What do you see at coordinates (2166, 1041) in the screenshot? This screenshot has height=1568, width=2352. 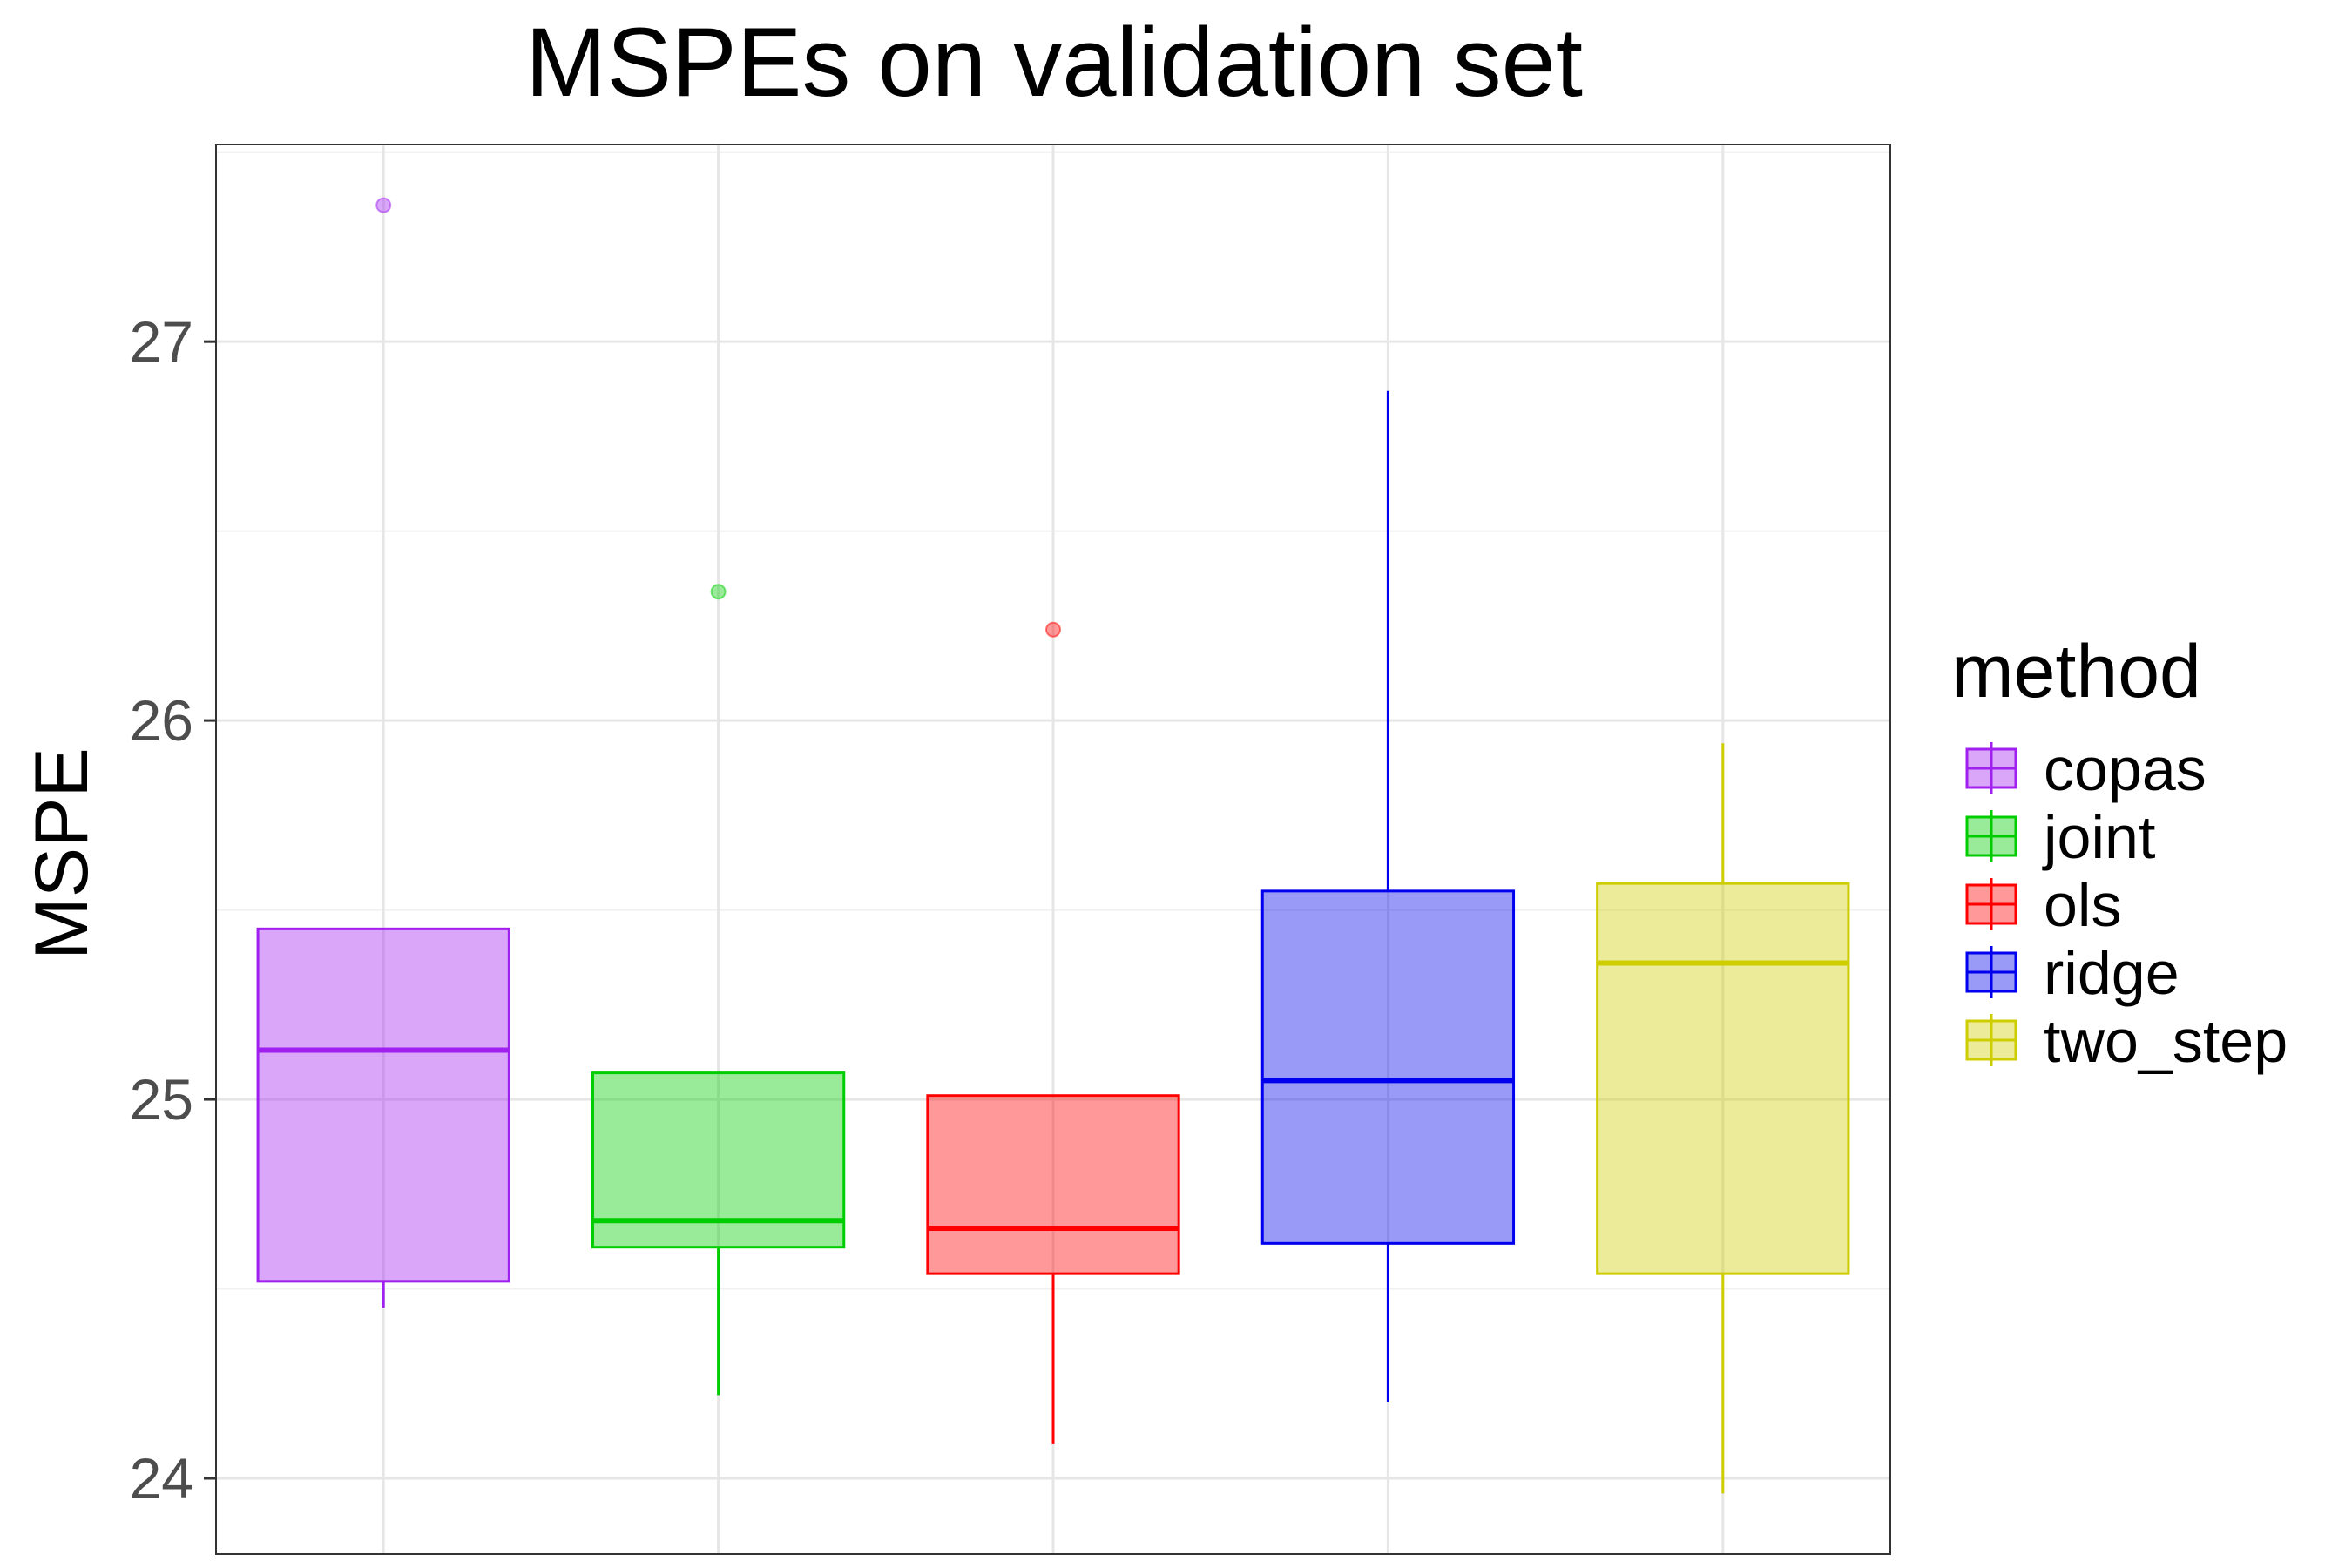 I see `legend-label: two_step` at bounding box center [2166, 1041].